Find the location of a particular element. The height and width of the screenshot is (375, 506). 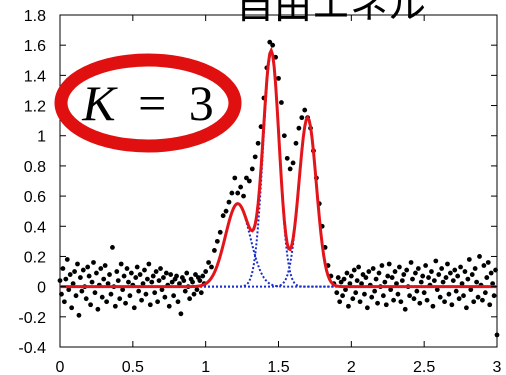

annotation: K = 3 is located at coordinates (148, 103).